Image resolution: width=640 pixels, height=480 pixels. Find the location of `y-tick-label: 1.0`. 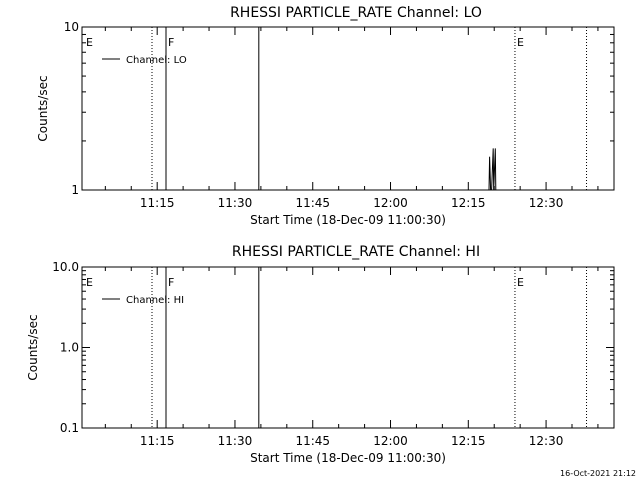

y-tick-label: 1.0 is located at coordinates (69, 348).